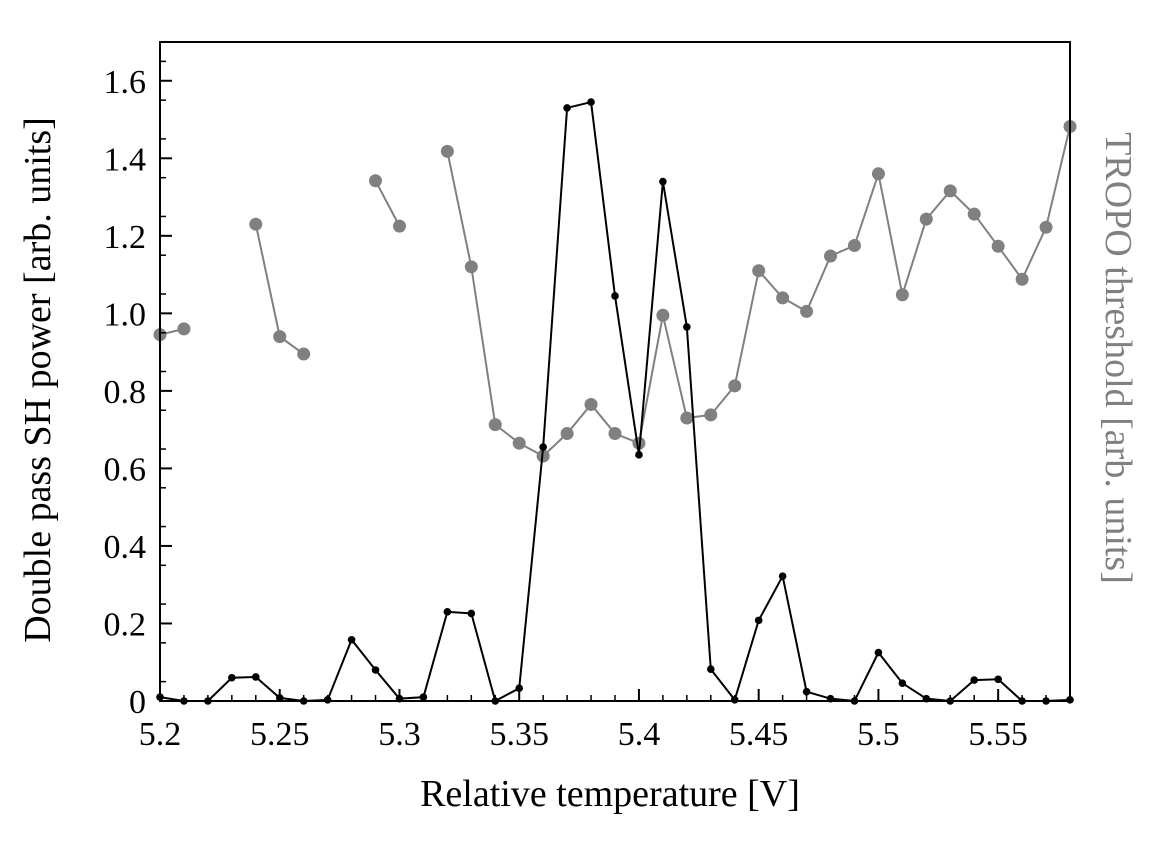 The height and width of the screenshot is (868, 1154). I want to click on y-tick-label: 1.0, so click(125, 314).